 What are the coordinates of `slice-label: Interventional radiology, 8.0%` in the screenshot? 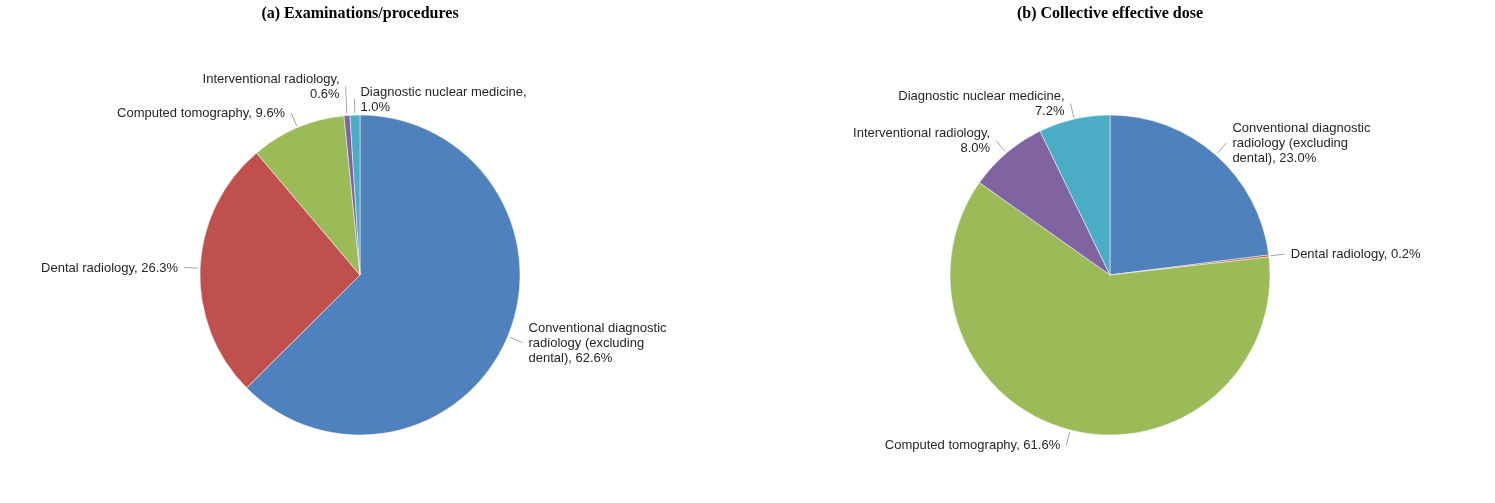 It's located at (922, 140).